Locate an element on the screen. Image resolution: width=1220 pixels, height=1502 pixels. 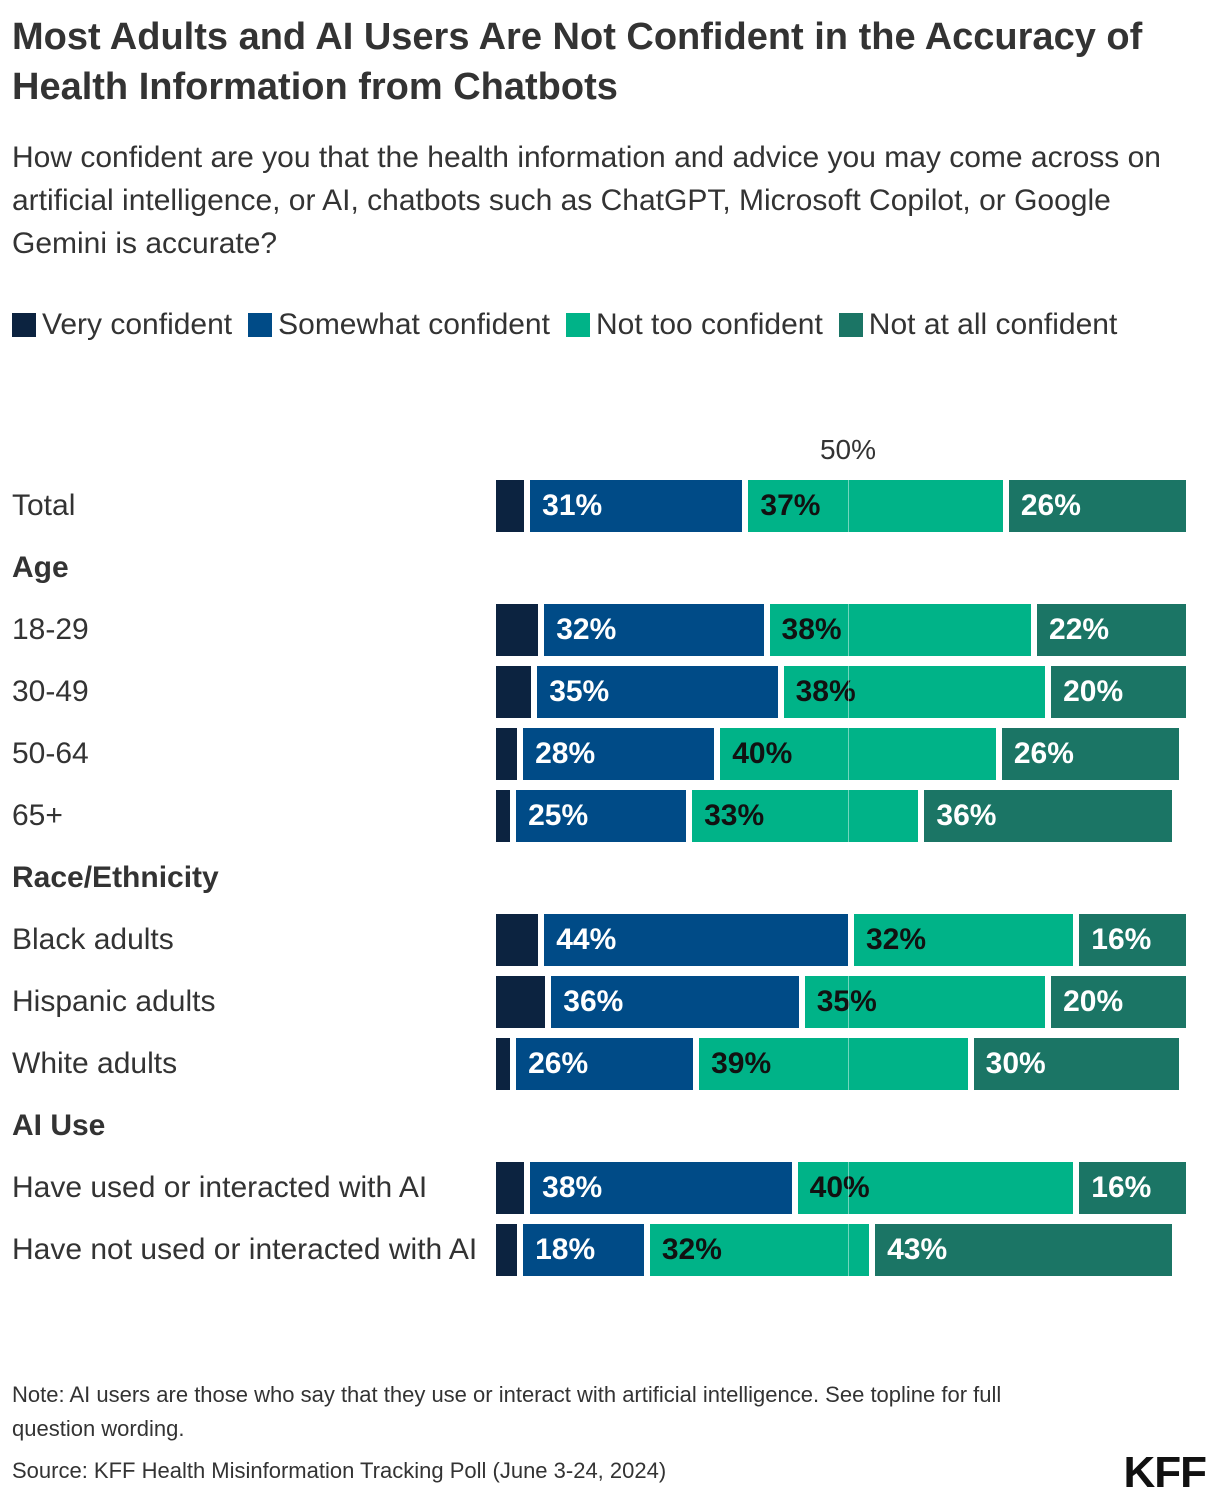
bar-track: 32% 38% 22% is located at coordinates (848, 630).